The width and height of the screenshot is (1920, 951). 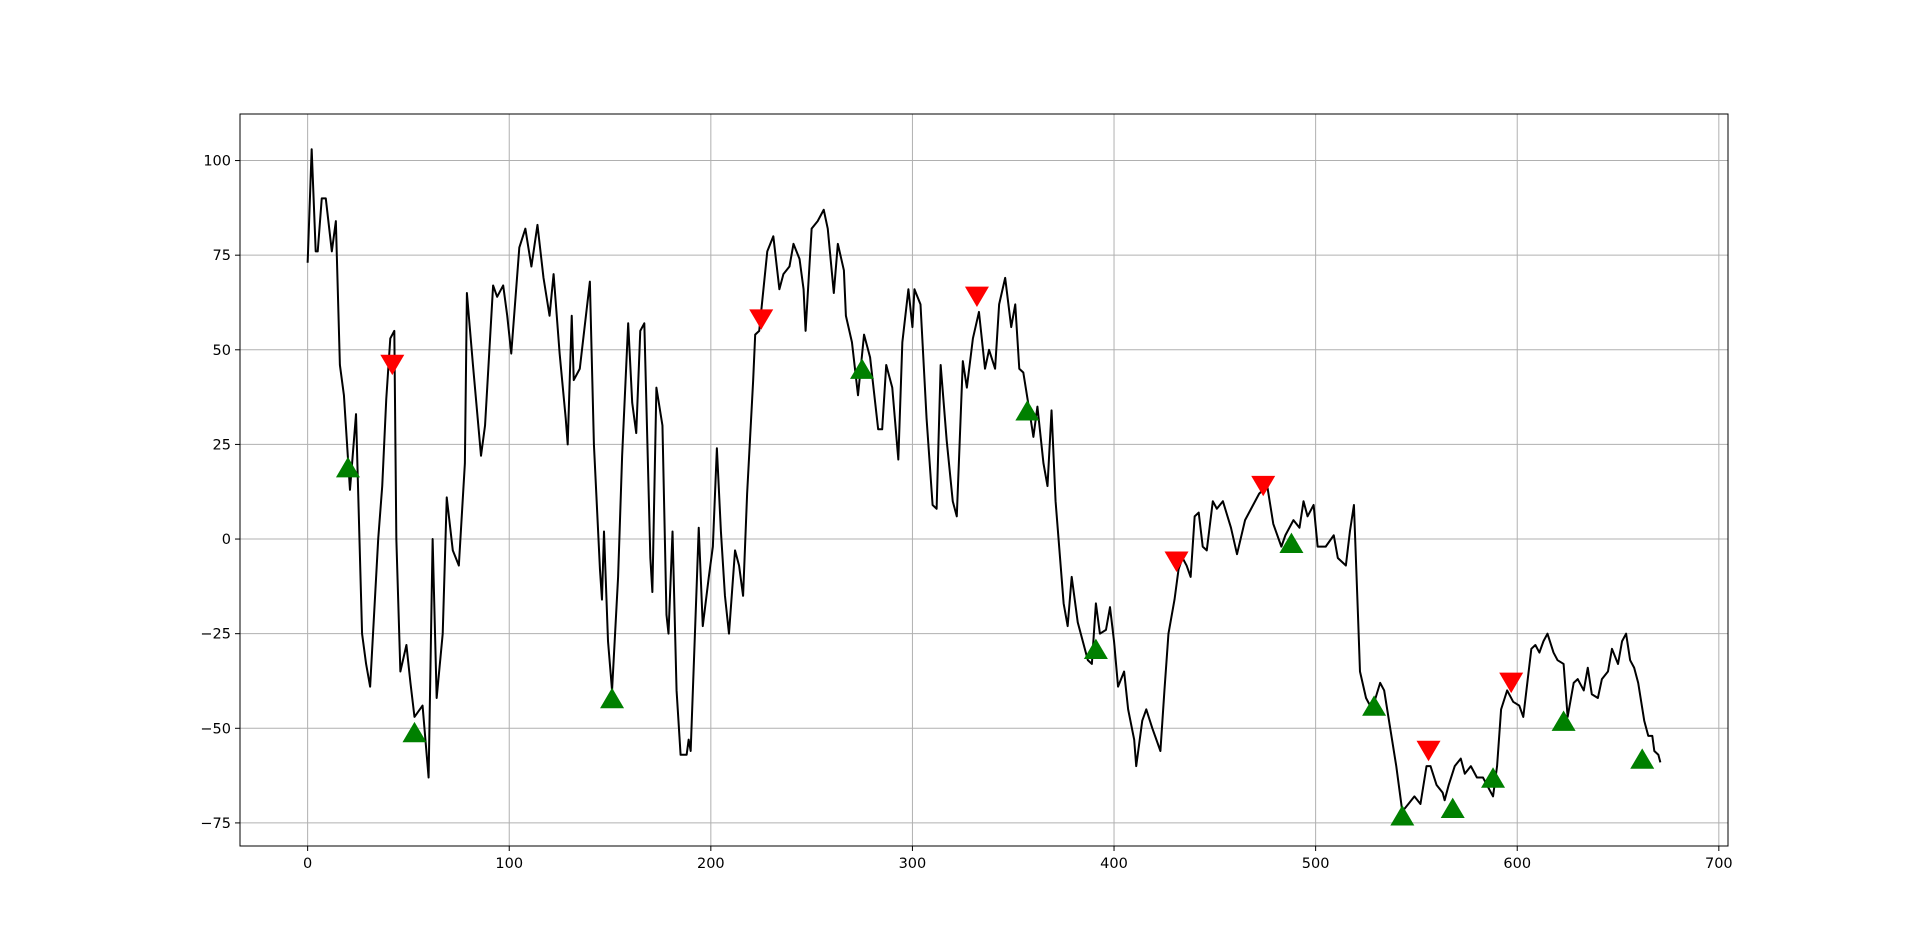 I want to click on x-tick-label: 300, so click(x=913, y=864).